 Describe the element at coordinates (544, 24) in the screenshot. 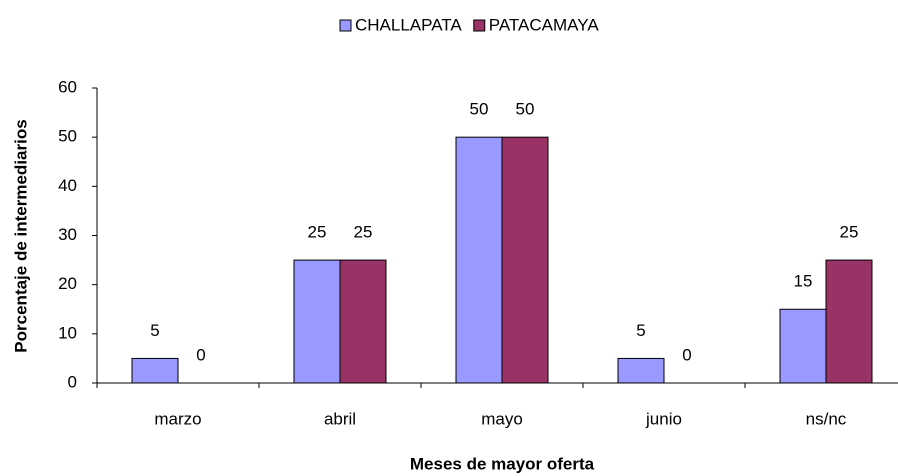

I see `legend-label: PATACAMAYA` at that location.